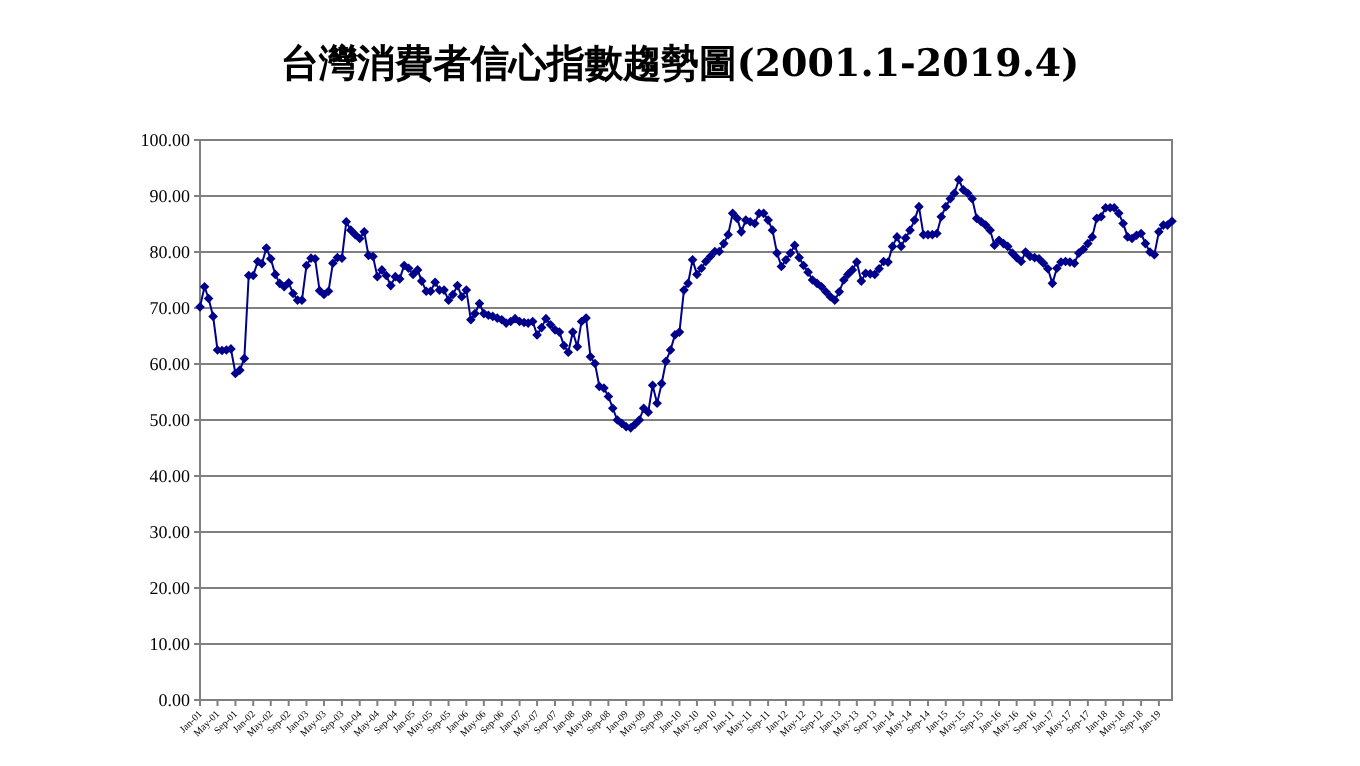  What do you see at coordinates (170, 588) in the screenshot?
I see `y-tick-label: 20.00` at bounding box center [170, 588].